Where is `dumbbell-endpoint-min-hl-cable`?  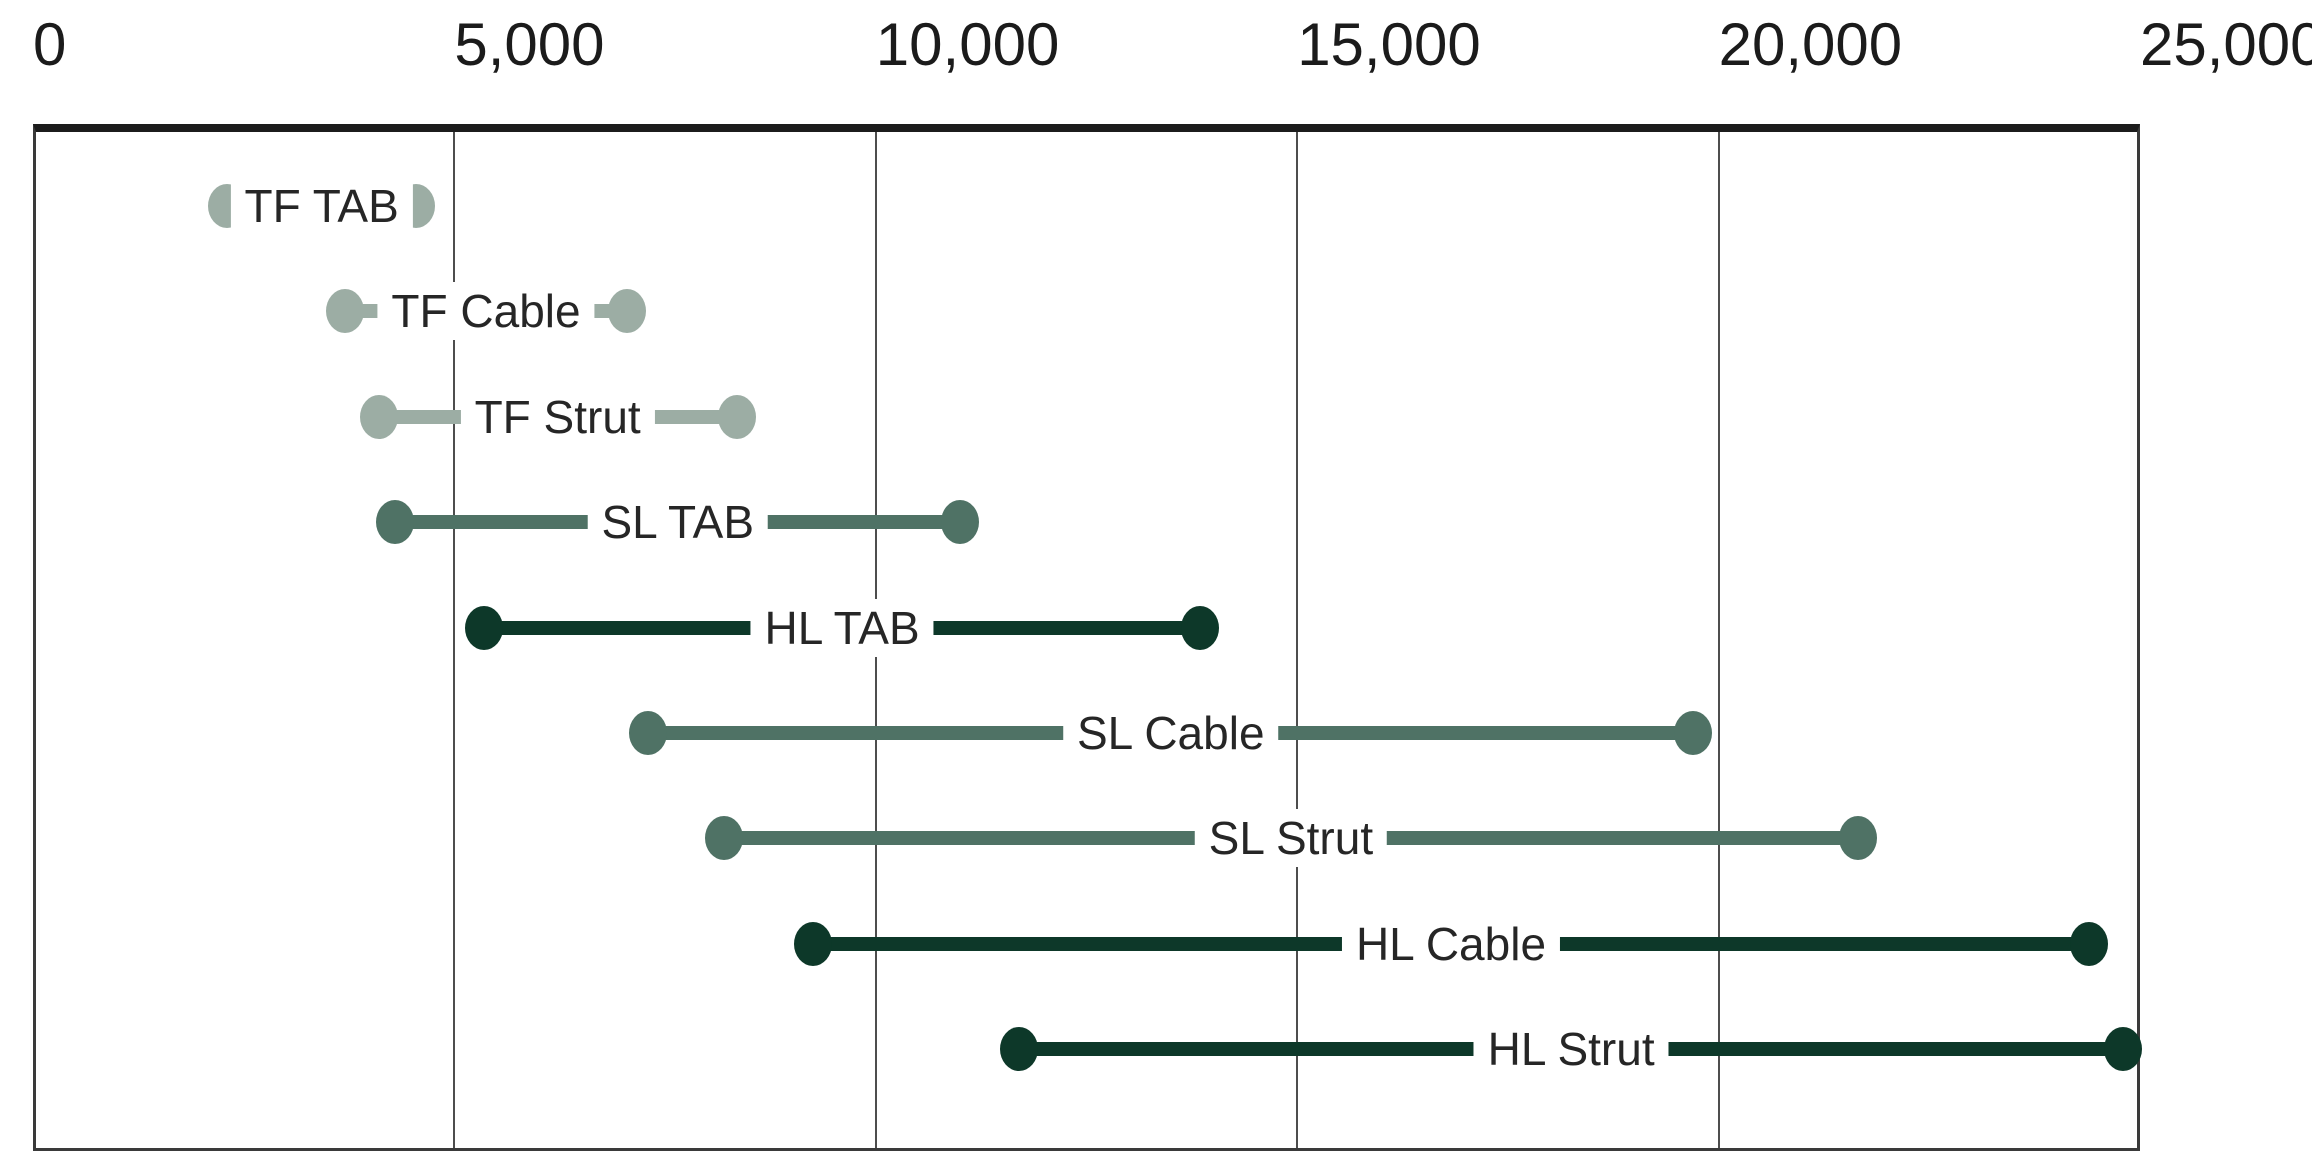 dumbbell-endpoint-min-hl-cable is located at coordinates (812, 943).